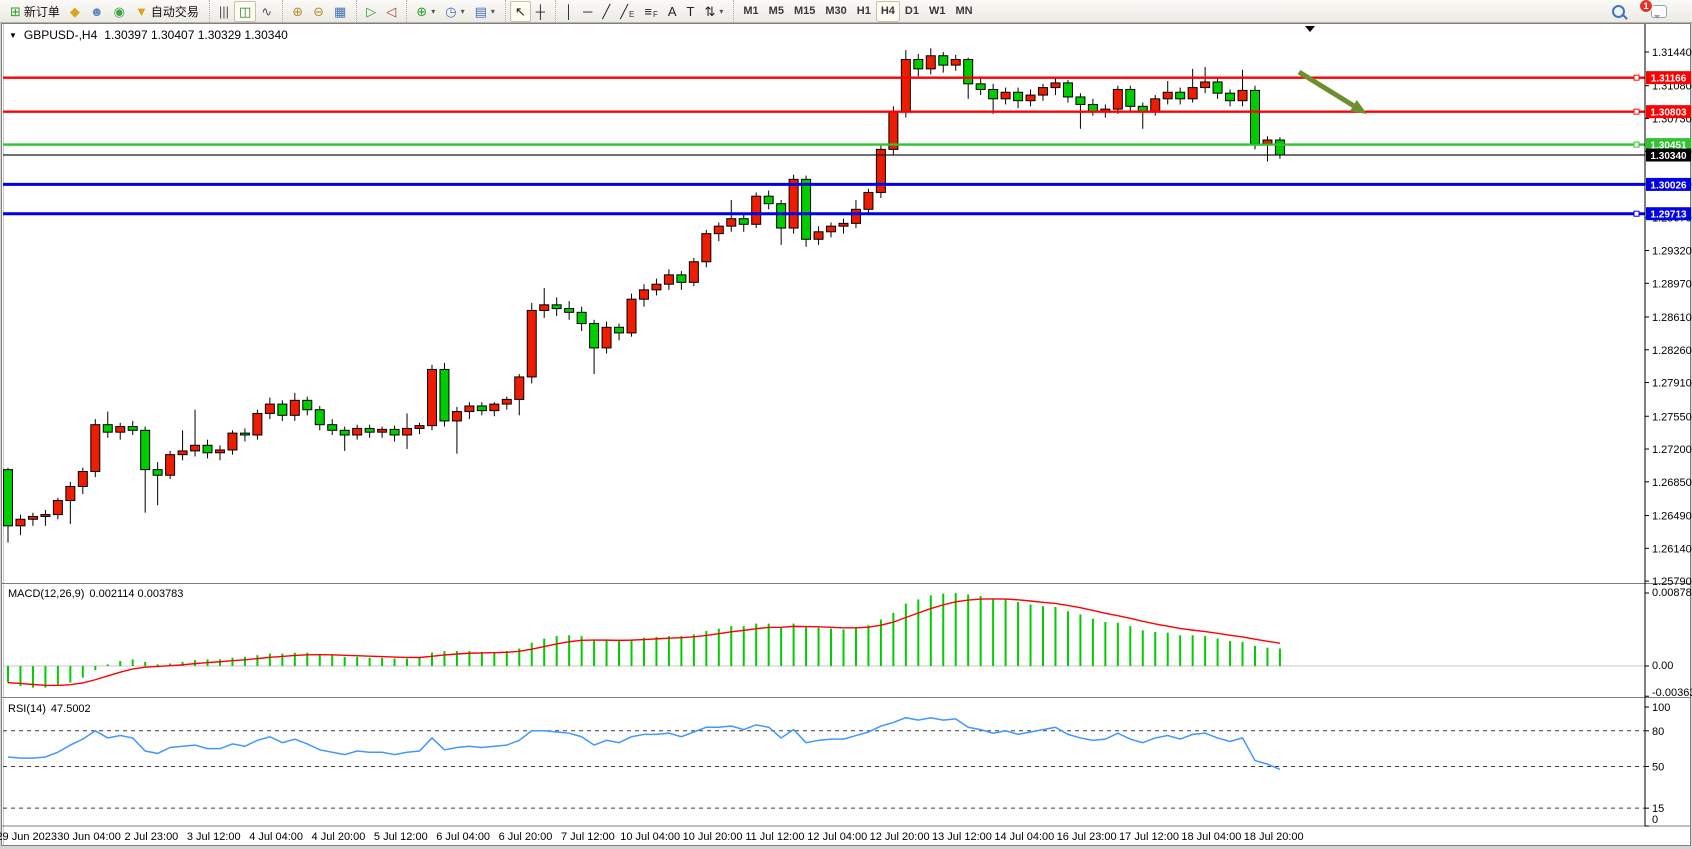 Image resolution: width=1692 pixels, height=849 pixels. Describe the element at coordinates (1672, 582) in the screenshot. I see `price-tick-label: 1.25790` at that location.